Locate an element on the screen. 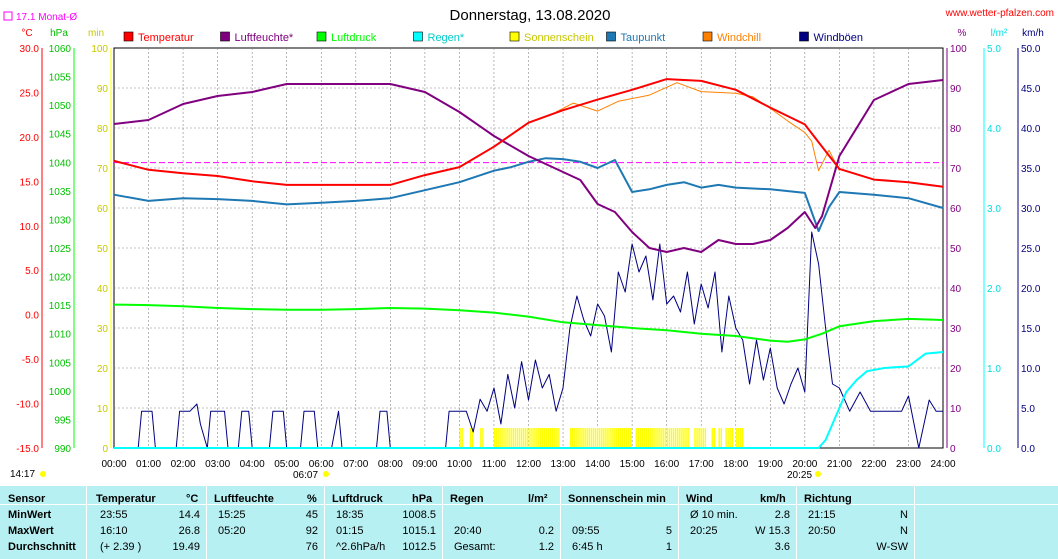 This screenshot has height=559, width=1058. wind-tick-label: 5.0 is located at coordinates (1028, 409).